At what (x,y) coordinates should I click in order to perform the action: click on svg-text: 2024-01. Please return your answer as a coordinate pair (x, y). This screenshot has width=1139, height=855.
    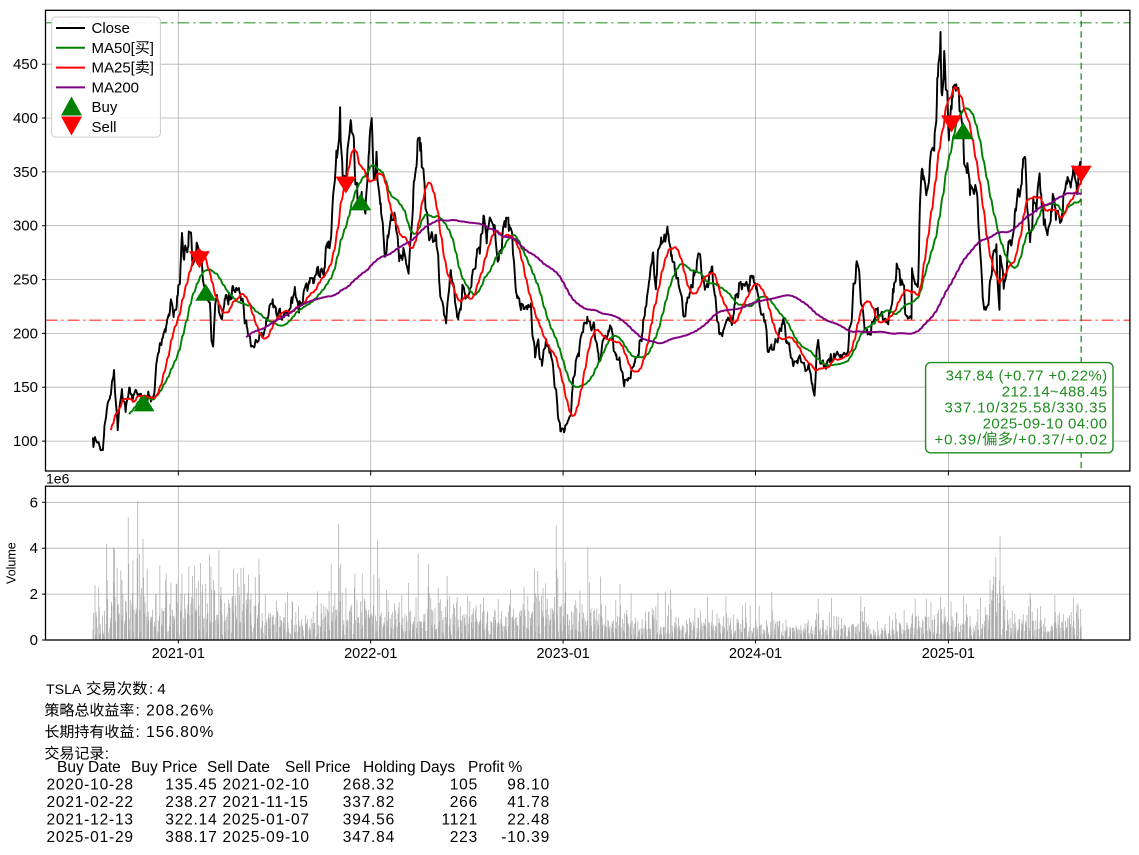
    Looking at the image, I should click on (755, 654).